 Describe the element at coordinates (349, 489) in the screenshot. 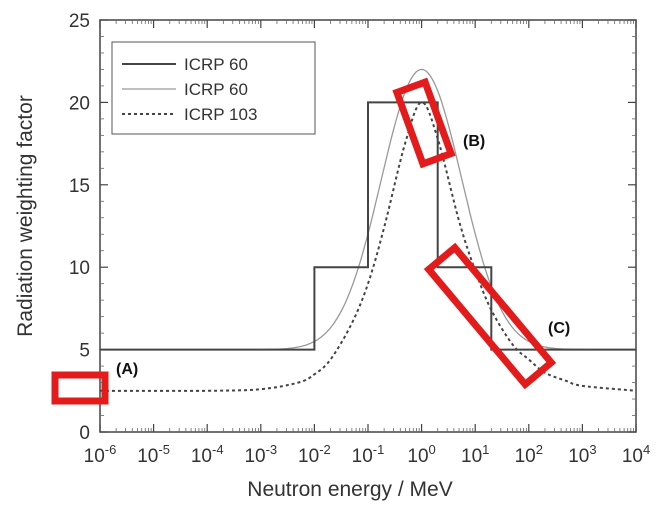

I see `x-axis-title: Neutron energy / MeV` at that location.